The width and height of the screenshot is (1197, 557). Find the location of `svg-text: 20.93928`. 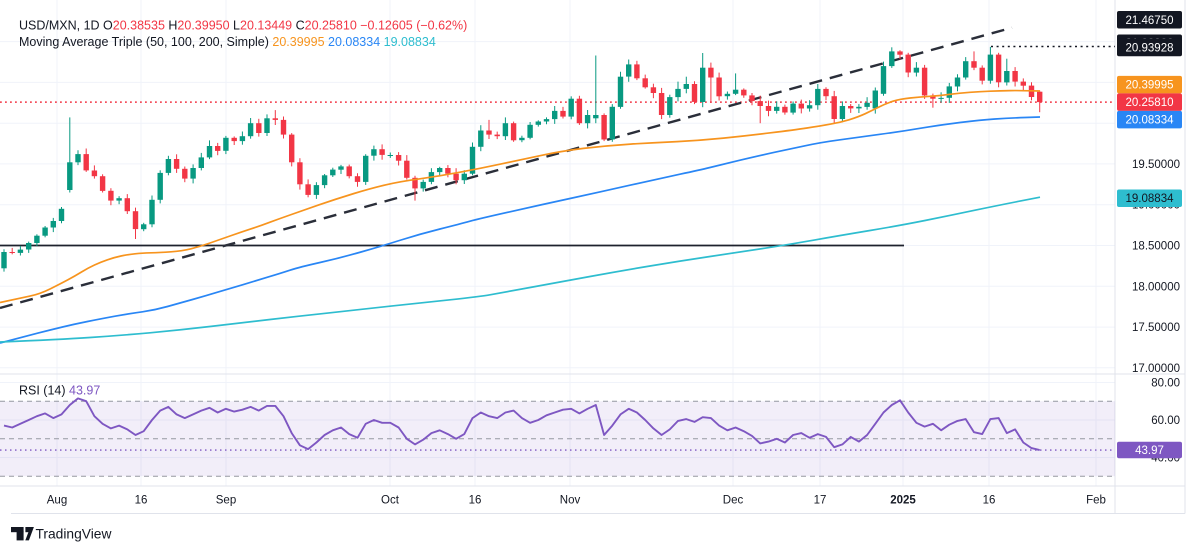

svg-text: 20.93928 is located at coordinates (1150, 49).